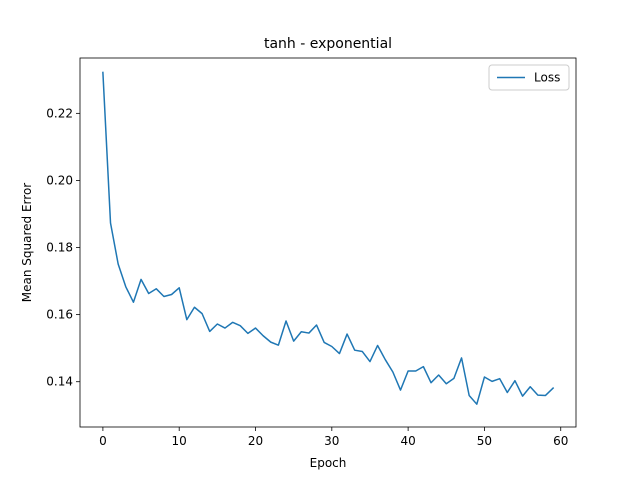 Image resolution: width=640 pixels, height=480 pixels. What do you see at coordinates (560, 441) in the screenshot?
I see `x-tick-label: 60` at bounding box center [560, 441].